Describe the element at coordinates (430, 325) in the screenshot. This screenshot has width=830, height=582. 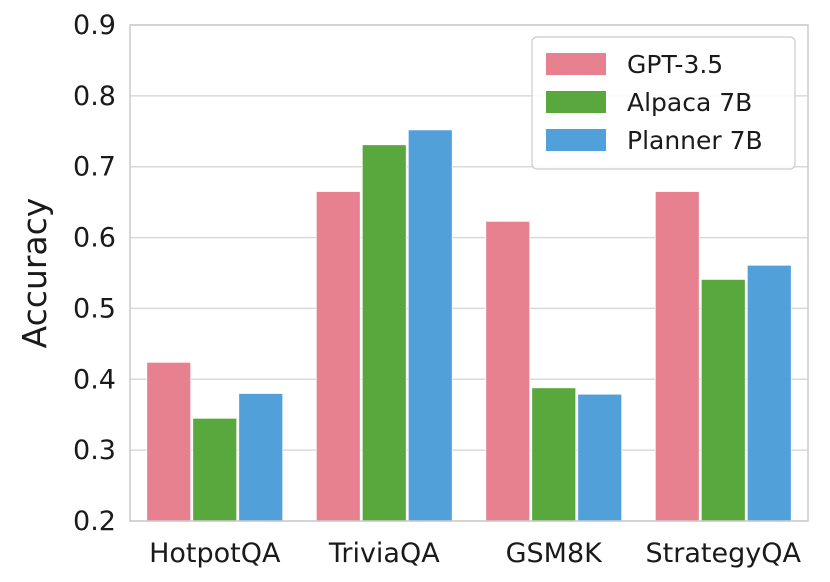
I see `bar-planner-7b-triviaqa` at that location.